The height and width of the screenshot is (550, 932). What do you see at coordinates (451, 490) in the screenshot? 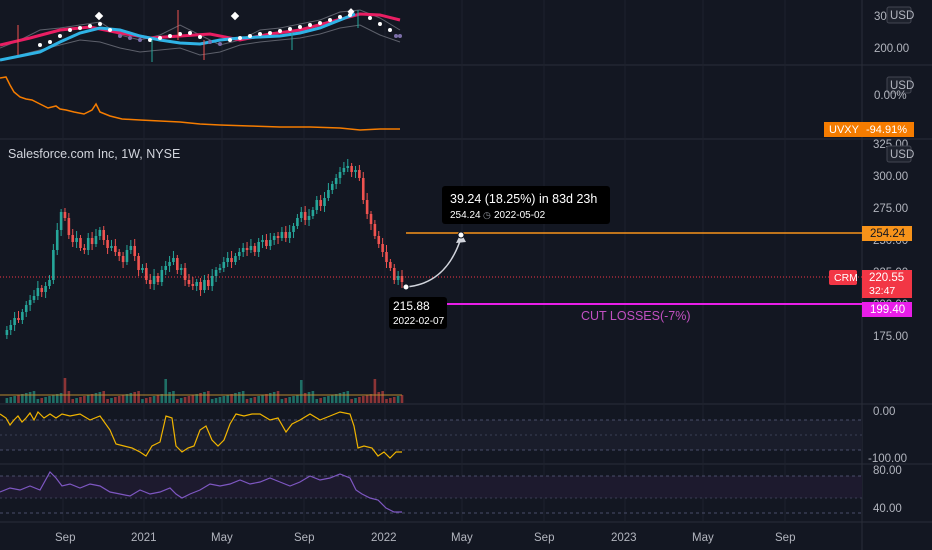
I see `rsi-panel: 80.00 40.00` at bounding box center [451, 490].